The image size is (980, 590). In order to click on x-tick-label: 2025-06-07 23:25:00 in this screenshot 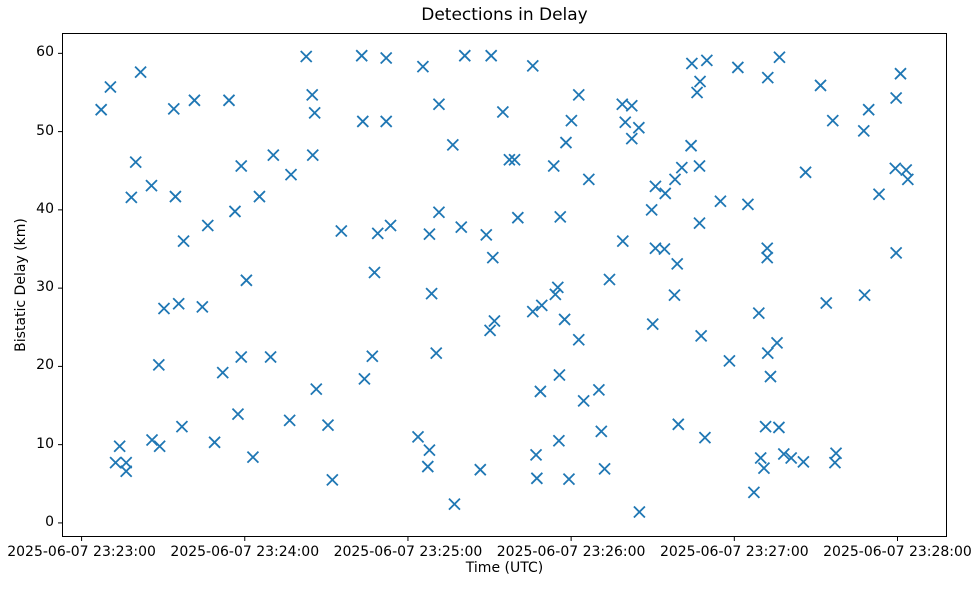, I will do `click(408, 552)`.